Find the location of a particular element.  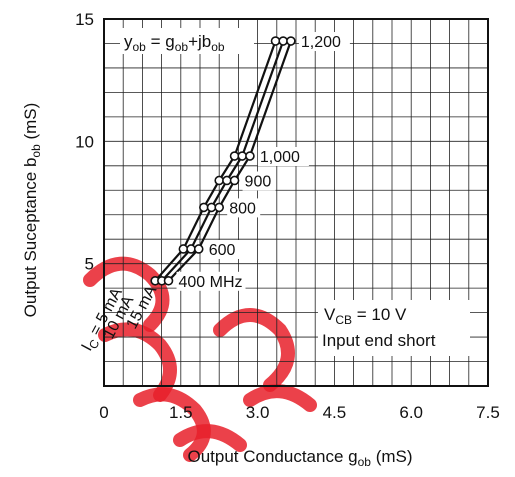

x-tick-label: 3.0 is located at coordinates (258, 412).